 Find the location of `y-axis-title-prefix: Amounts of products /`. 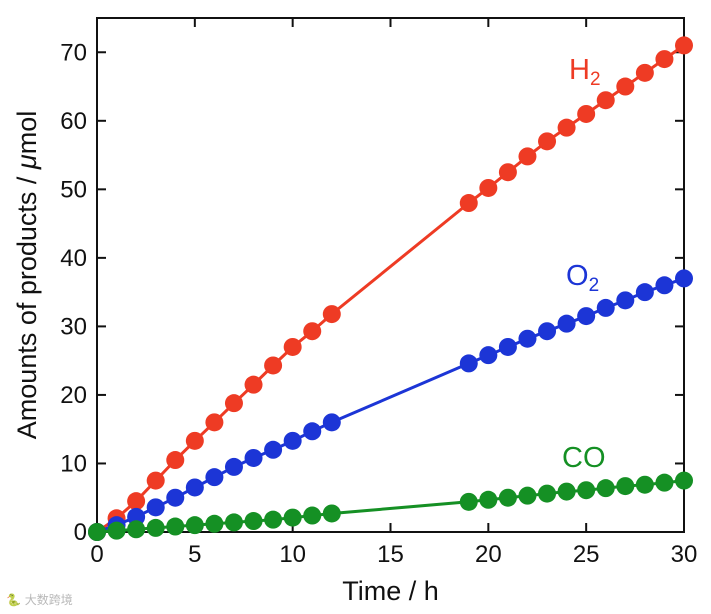

y-axis-title-prefix: Amounts of products / is located at coordinates (27, 304).